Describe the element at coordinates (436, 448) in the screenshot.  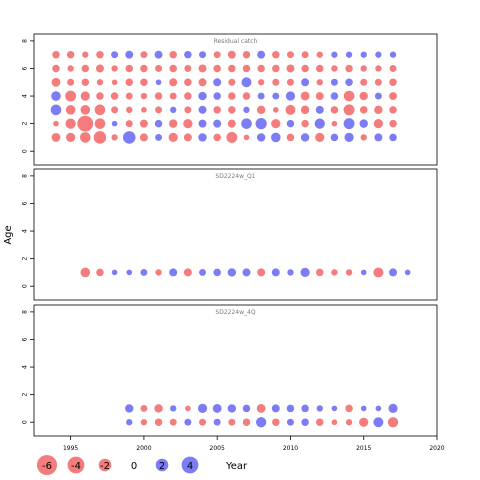
I see `x-tick-label: 2020` at that location.